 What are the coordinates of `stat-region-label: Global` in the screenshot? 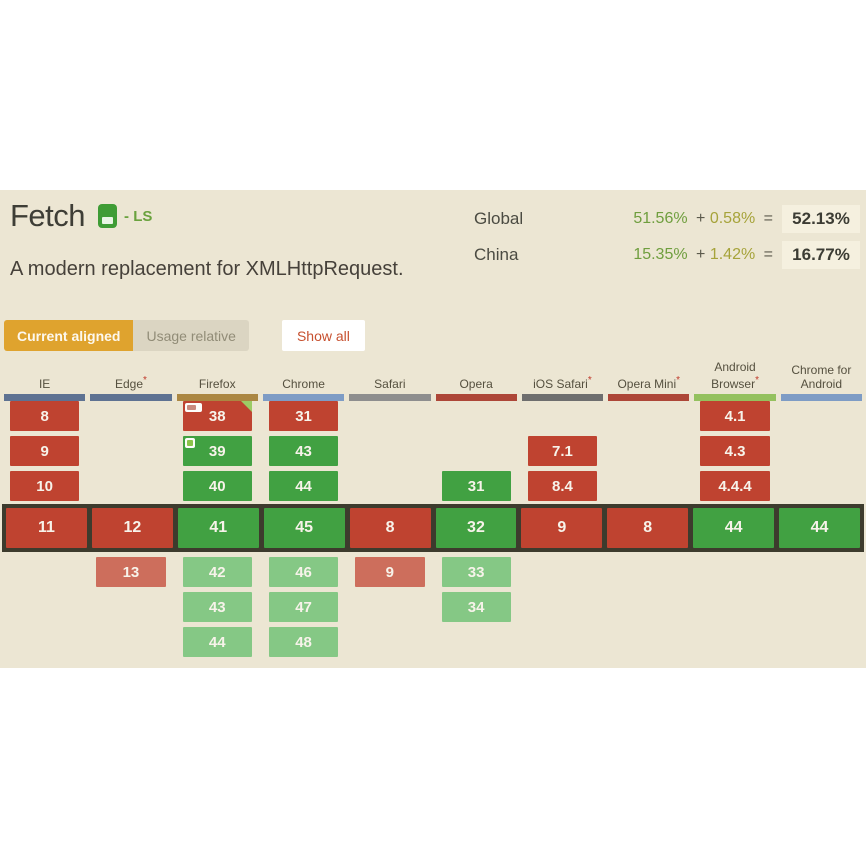 It's located at (499, 218).